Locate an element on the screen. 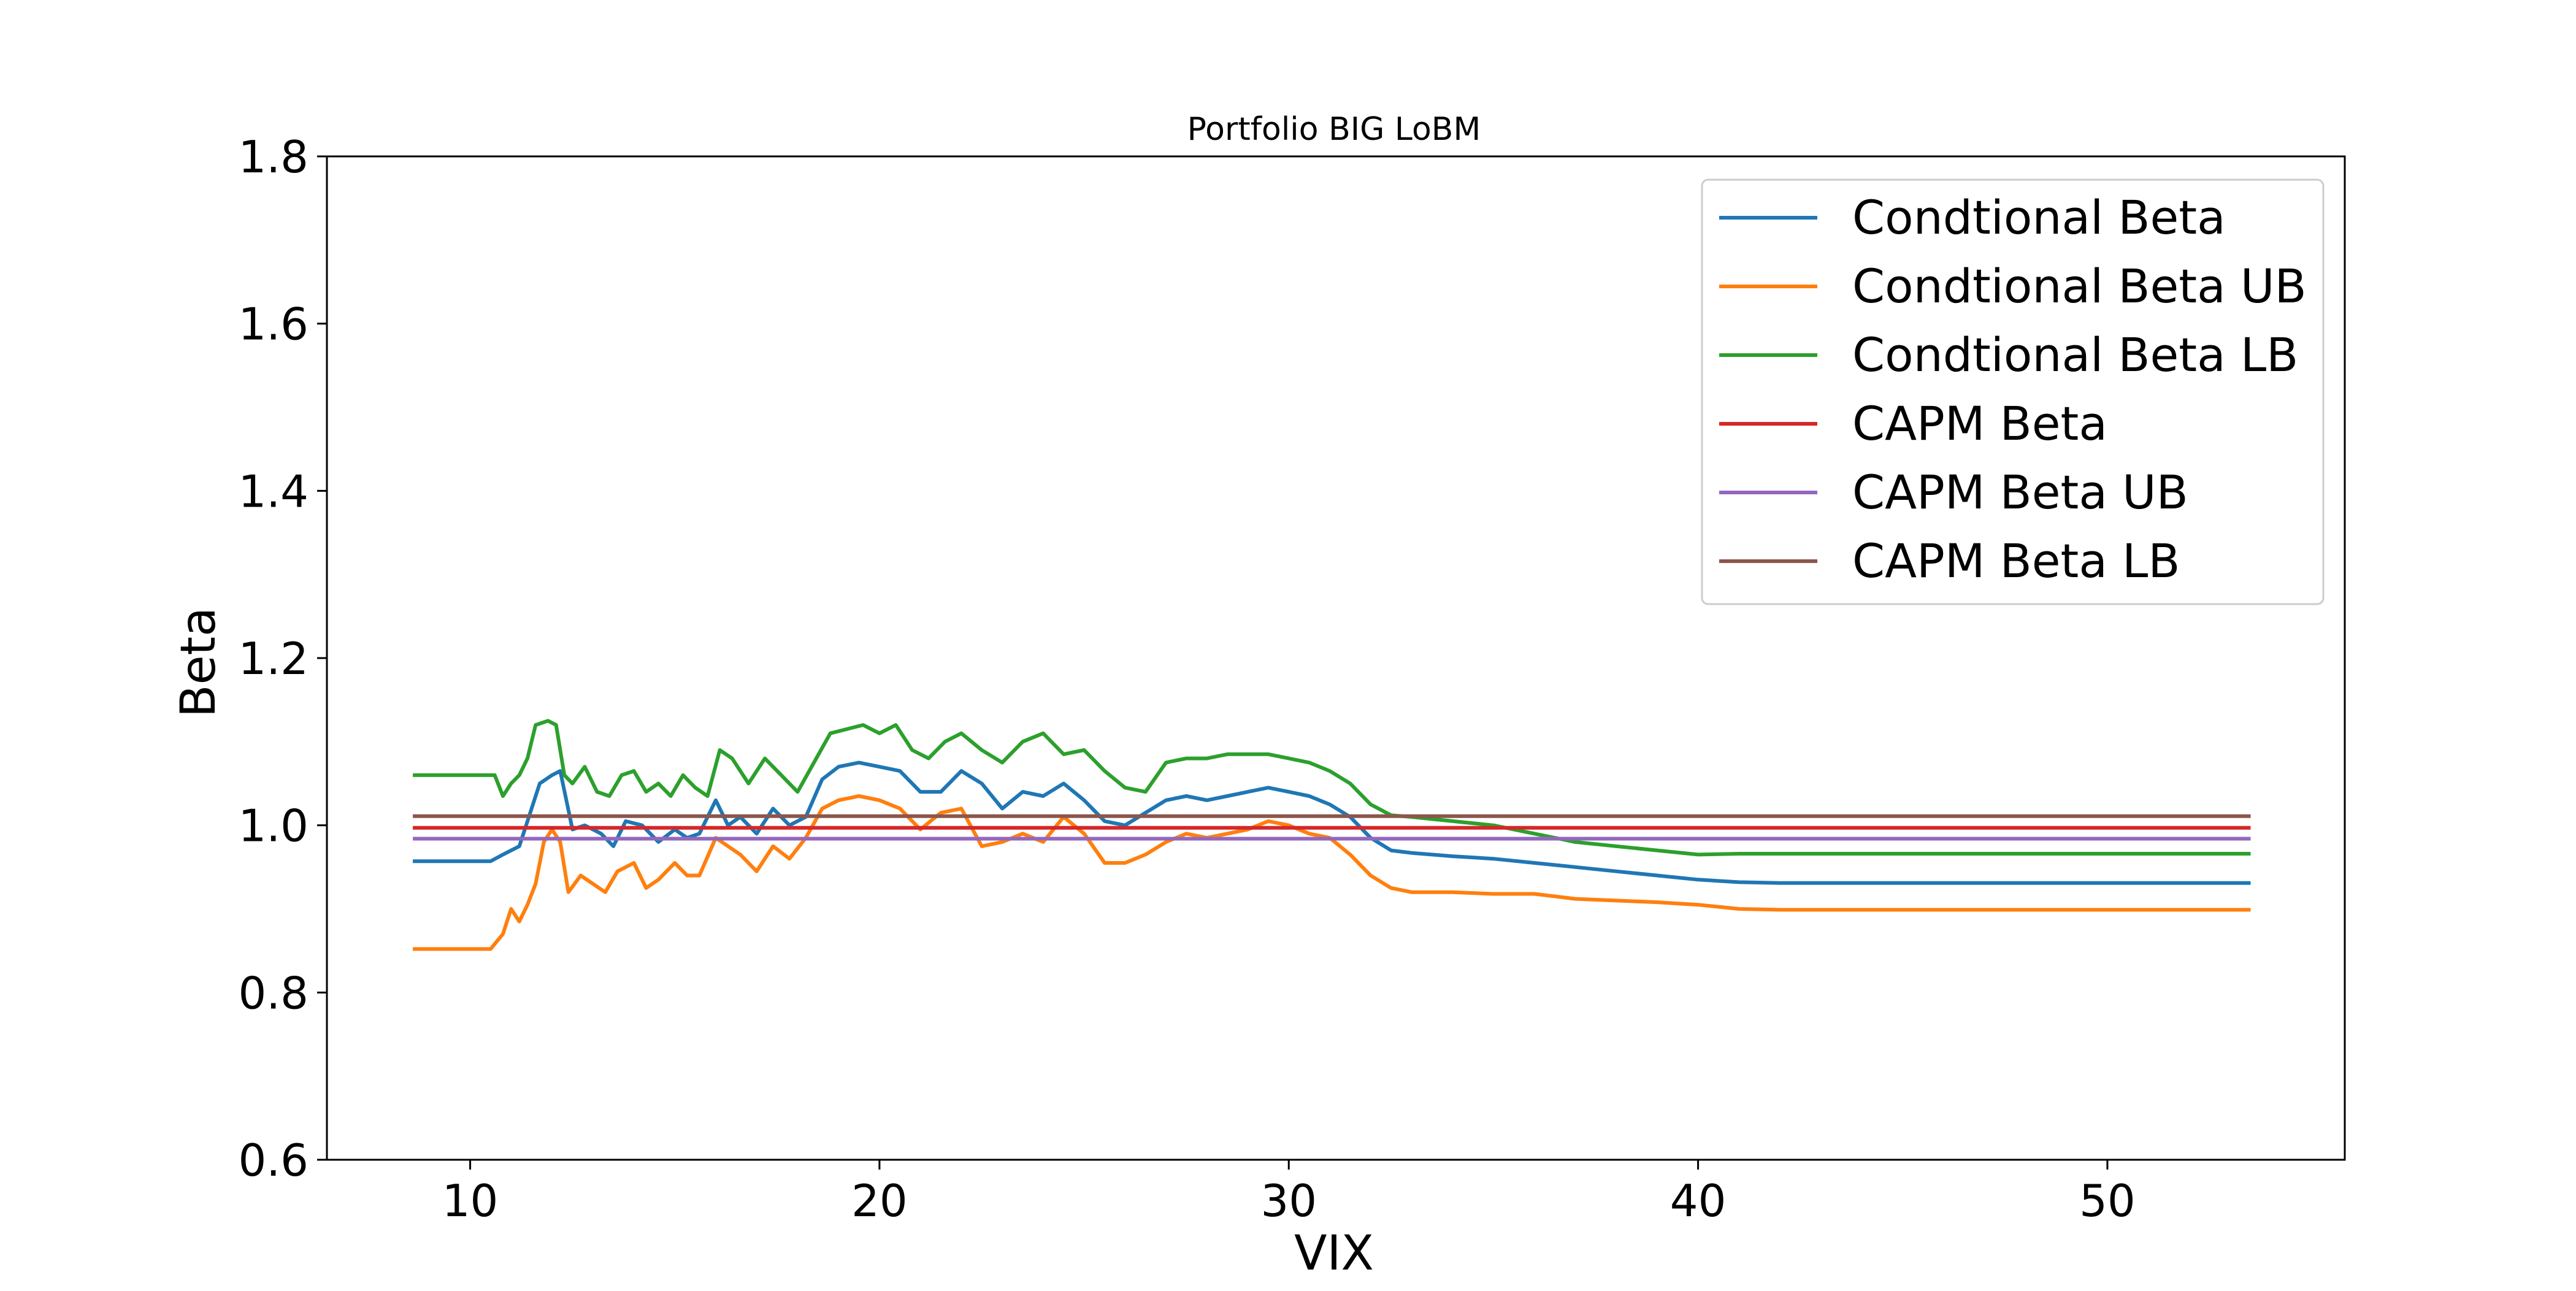  x-tick-label: 10 is located at coordinates (470, 1201).